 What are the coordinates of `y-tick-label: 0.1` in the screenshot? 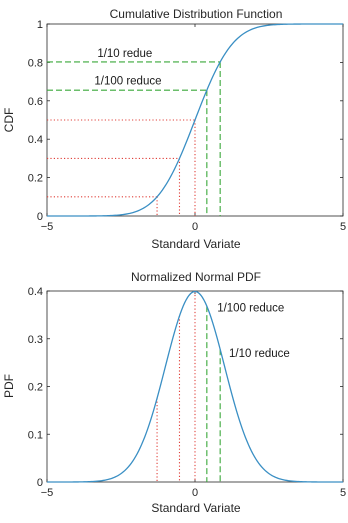 It's located at (35, 435).